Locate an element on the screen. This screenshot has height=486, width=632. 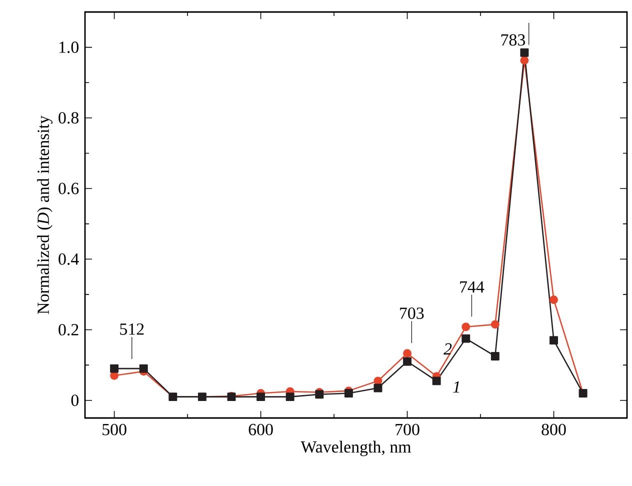
x-tick-label: 700 is located at coordinates (408, 430).